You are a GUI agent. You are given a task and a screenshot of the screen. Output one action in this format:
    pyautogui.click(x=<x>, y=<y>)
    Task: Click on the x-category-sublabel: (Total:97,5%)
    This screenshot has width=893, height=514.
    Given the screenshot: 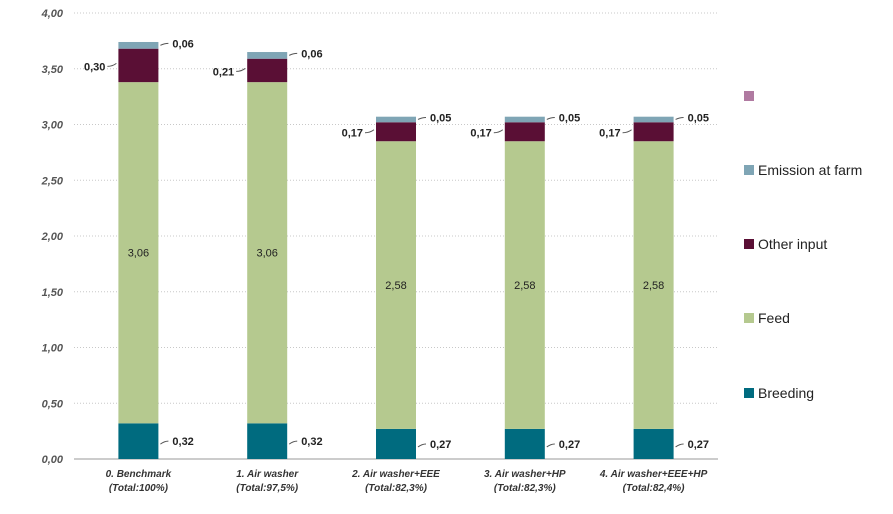 What is the action you would take?
    pyautogui.click(x=267, y=488)
    